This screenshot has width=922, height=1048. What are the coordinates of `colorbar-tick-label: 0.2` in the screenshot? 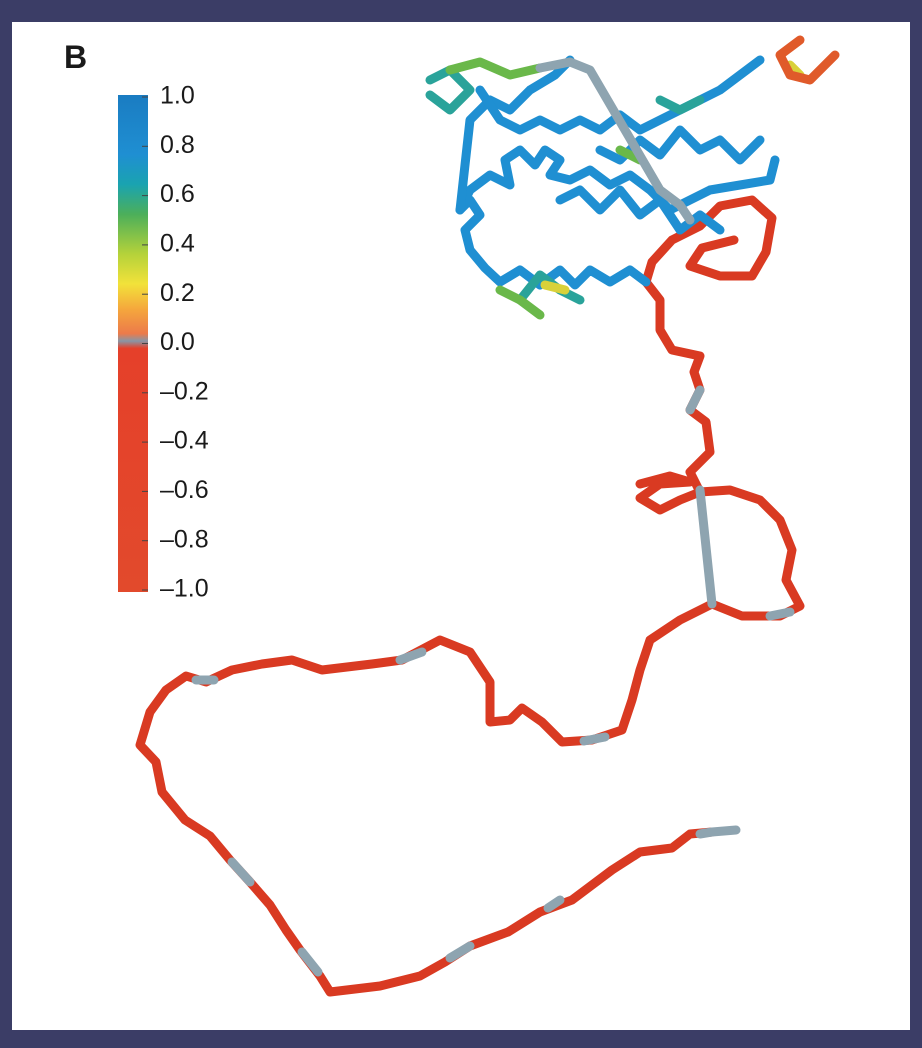 It's located at (177, 293).